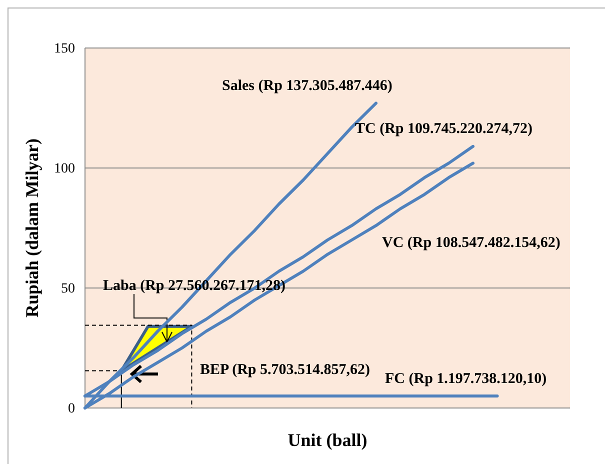 This screenshot has width=605, height=464. What do you see at coordinates (32, 228) in the screenshot?
I see `y-axis-title: Rupiah (dalam Milyar)` at bounding box center [32, 228].